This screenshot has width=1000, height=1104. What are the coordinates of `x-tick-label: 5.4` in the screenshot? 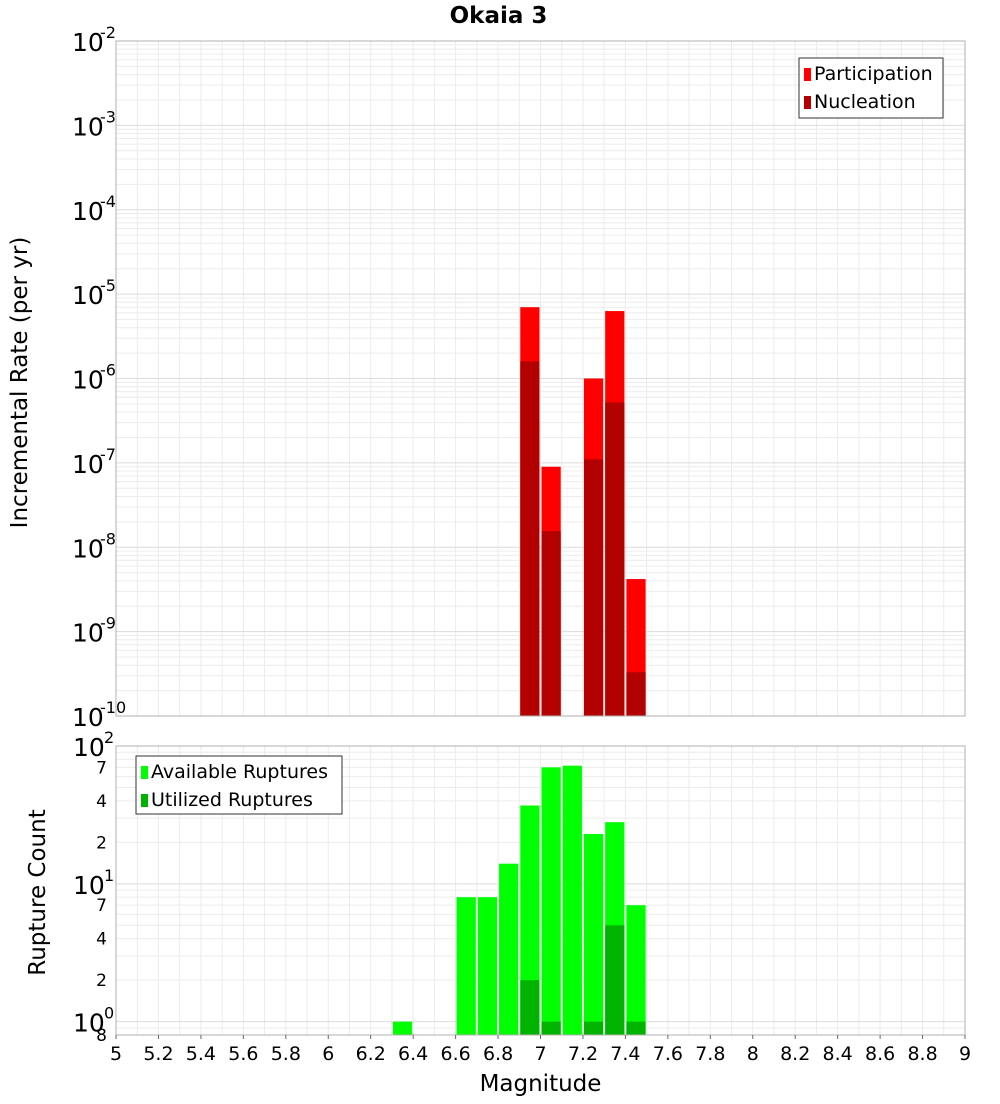 It's located at (201, 1054).